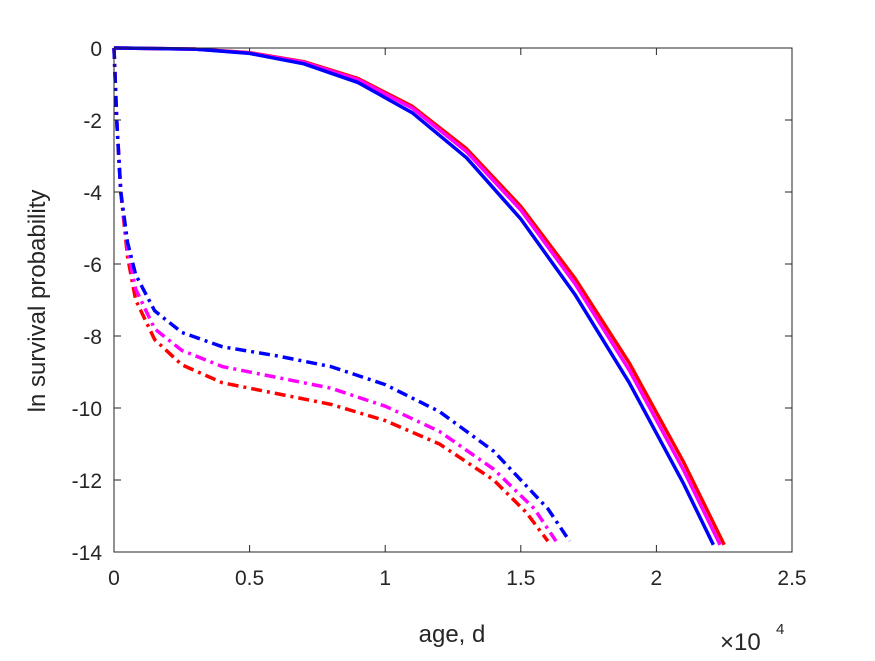 The width and height of the screenshot is (875, 661). Describe the element at coordinates (520, 578) in the screenshot. I see `x-tick-label: 1.5` at that location.